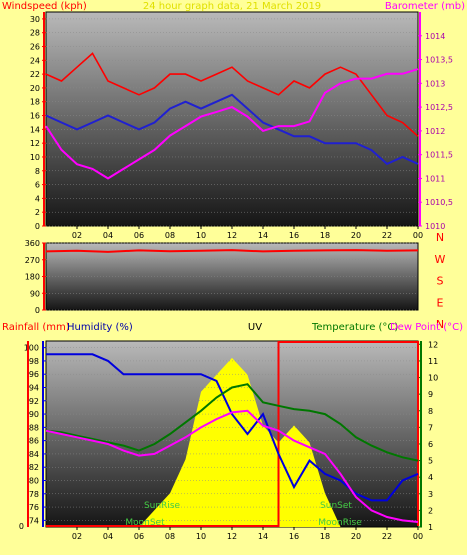  Describe the element at coordinates (32, 260) in the screenshot. I see `direction-tick-label: 270` at that location.